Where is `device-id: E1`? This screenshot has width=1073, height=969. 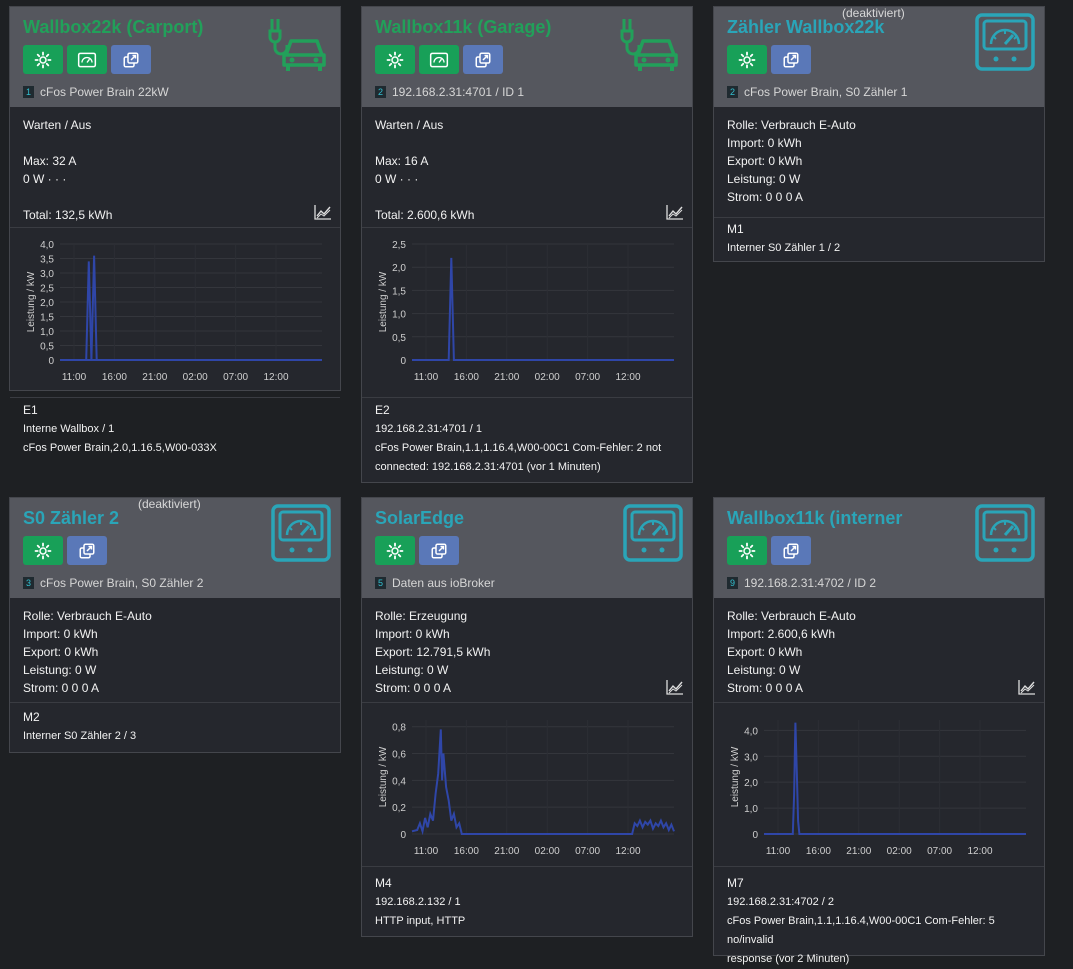
device-id: E1 is located at coordinates (30, 410).